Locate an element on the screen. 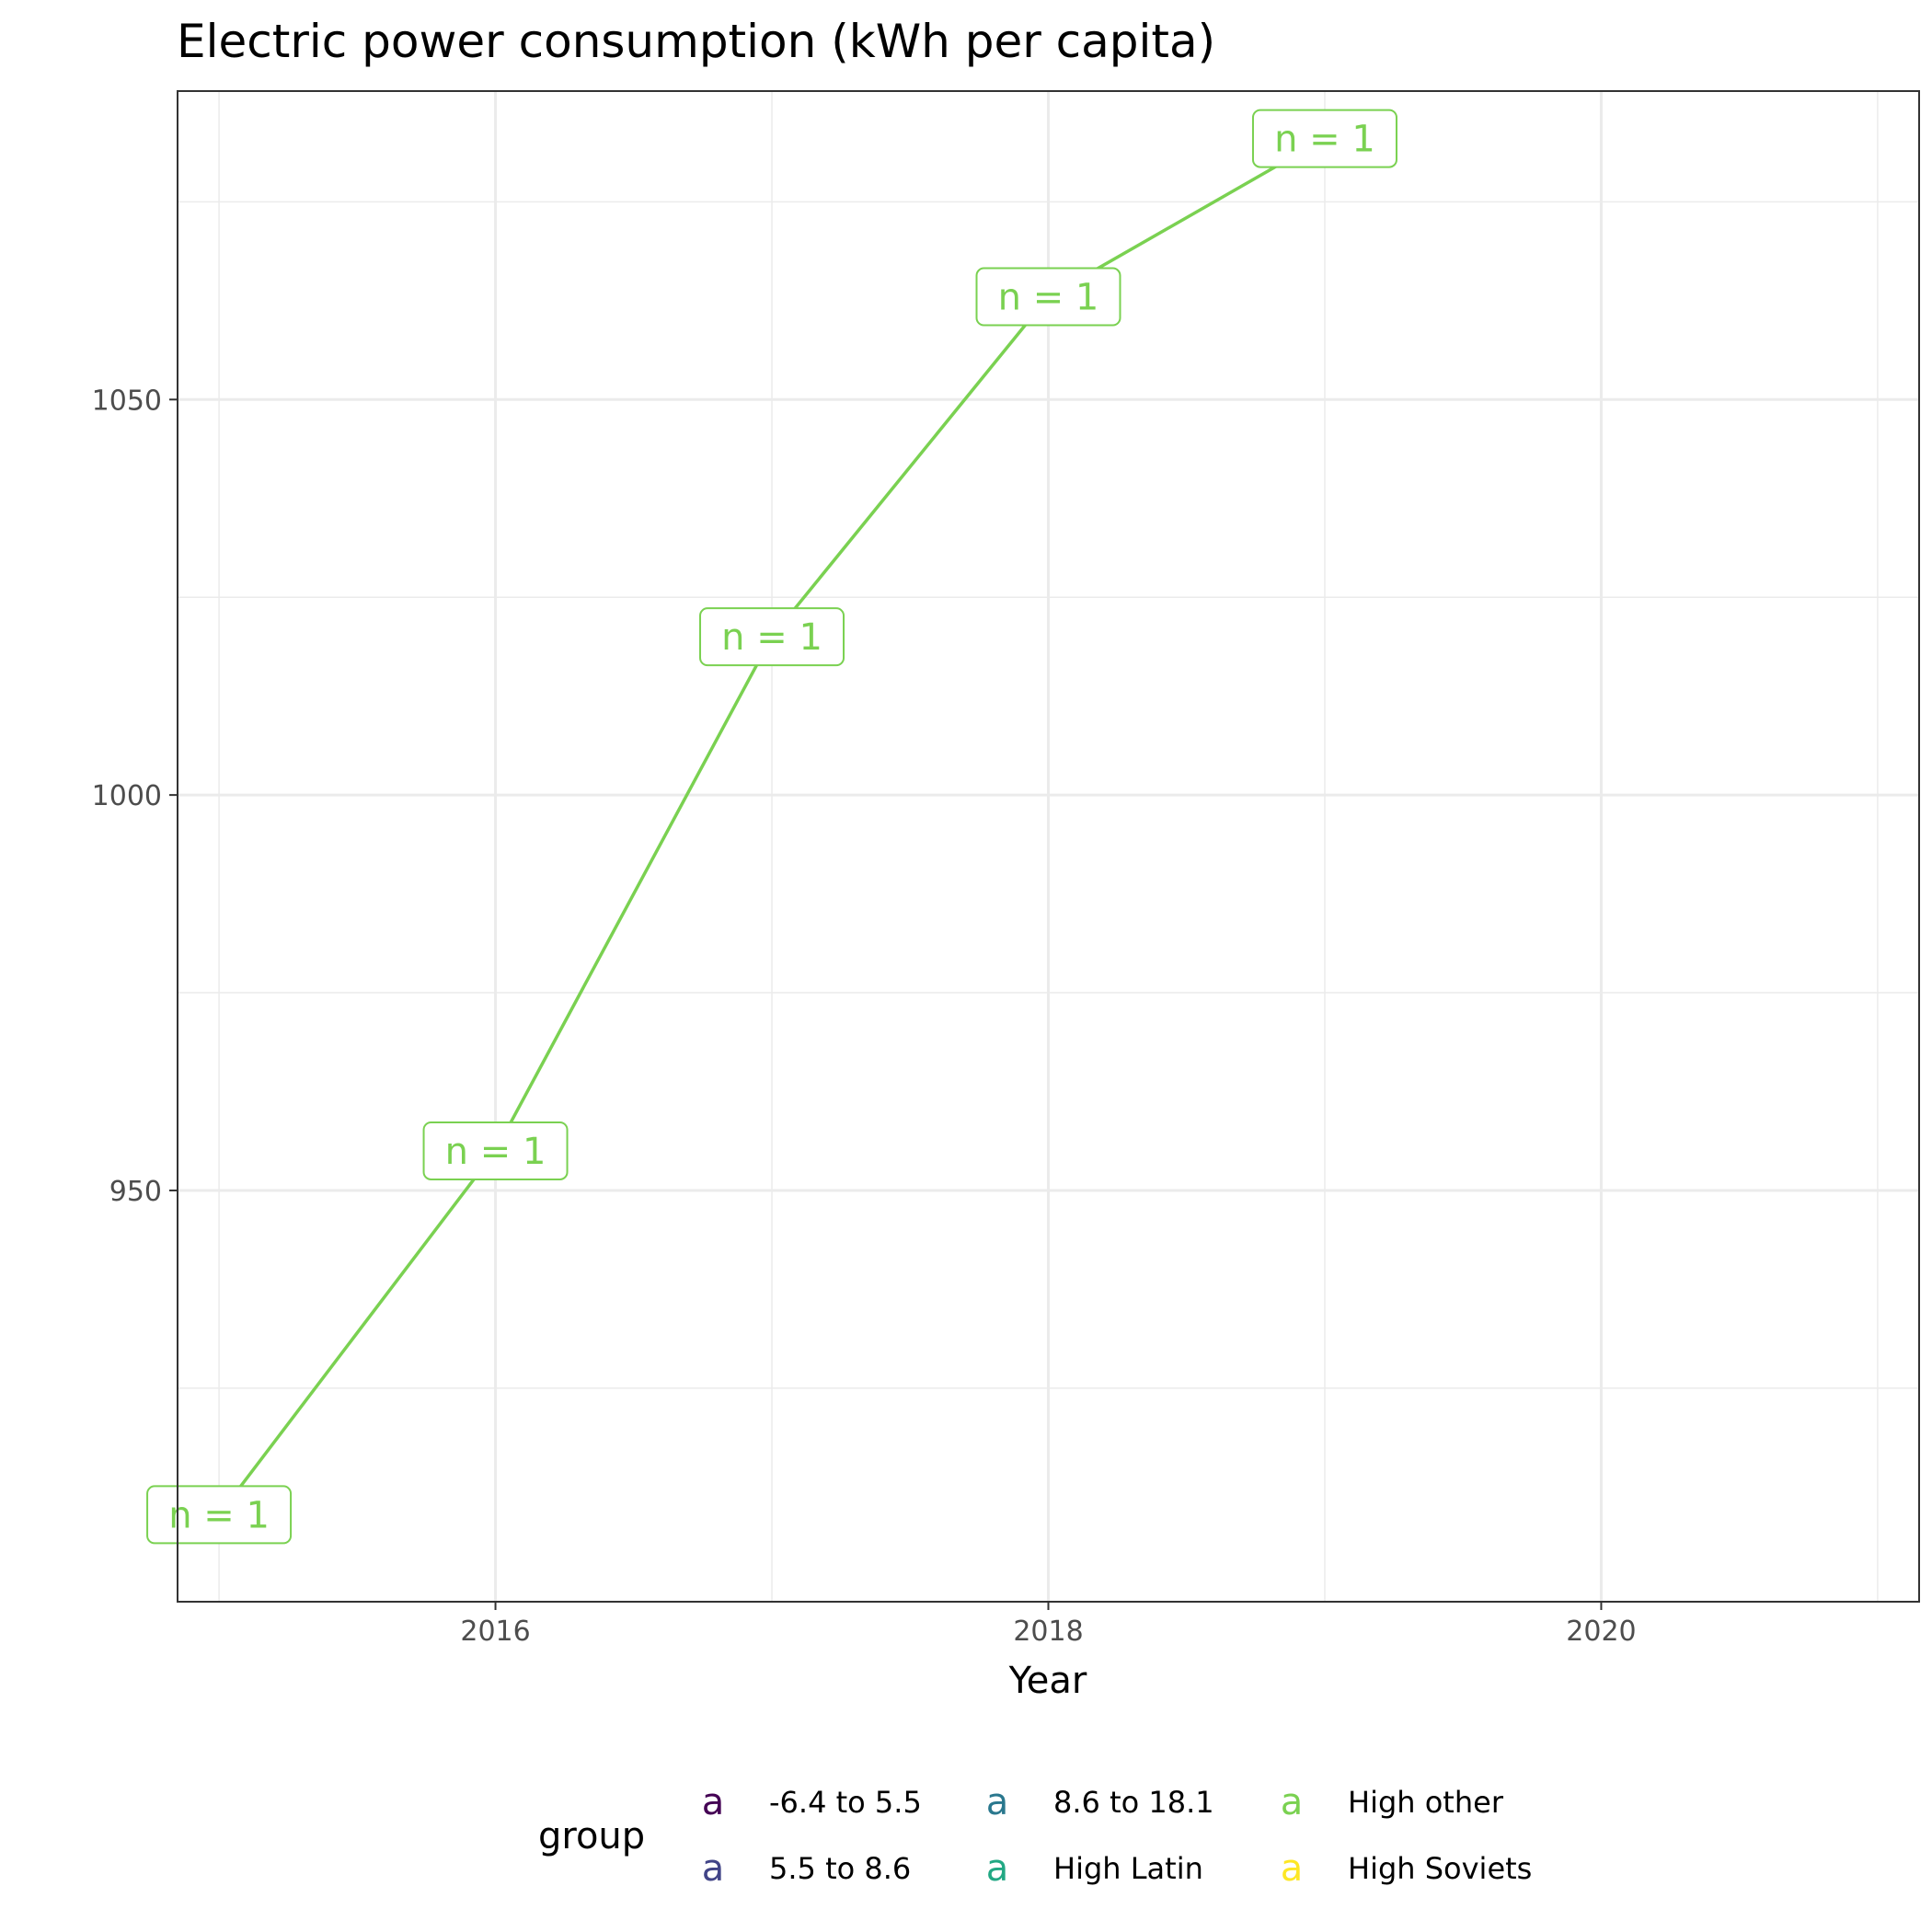 This screenshot has width=1932, height=1932. y-axis: 950 1000 1050 is located at coordinates (135, 796).